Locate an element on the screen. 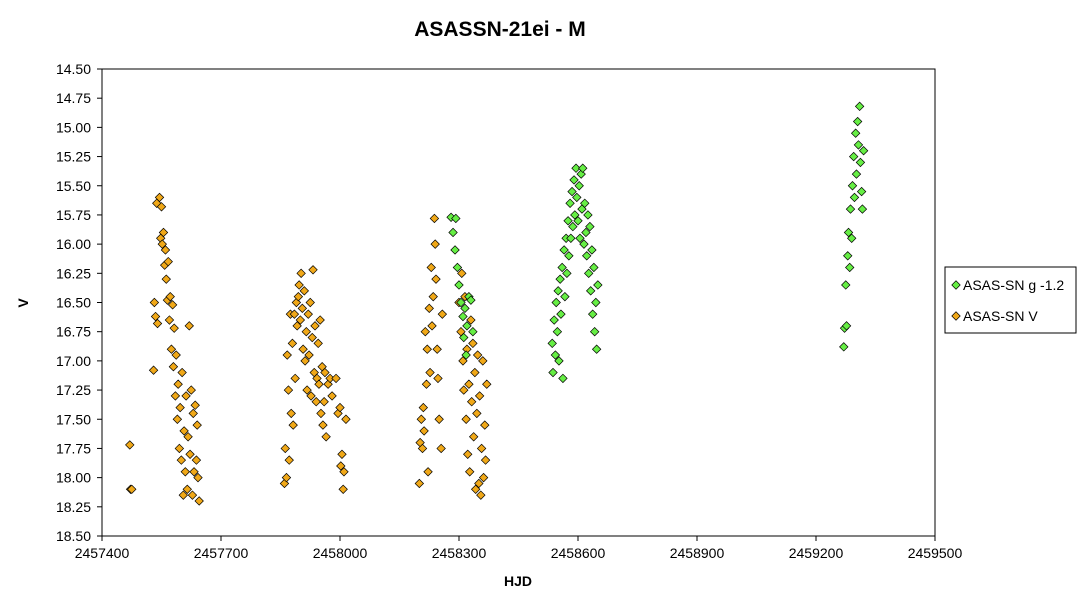 The image size is (1090, 600). y-axis-title: V is located at coordinates (23, 303).